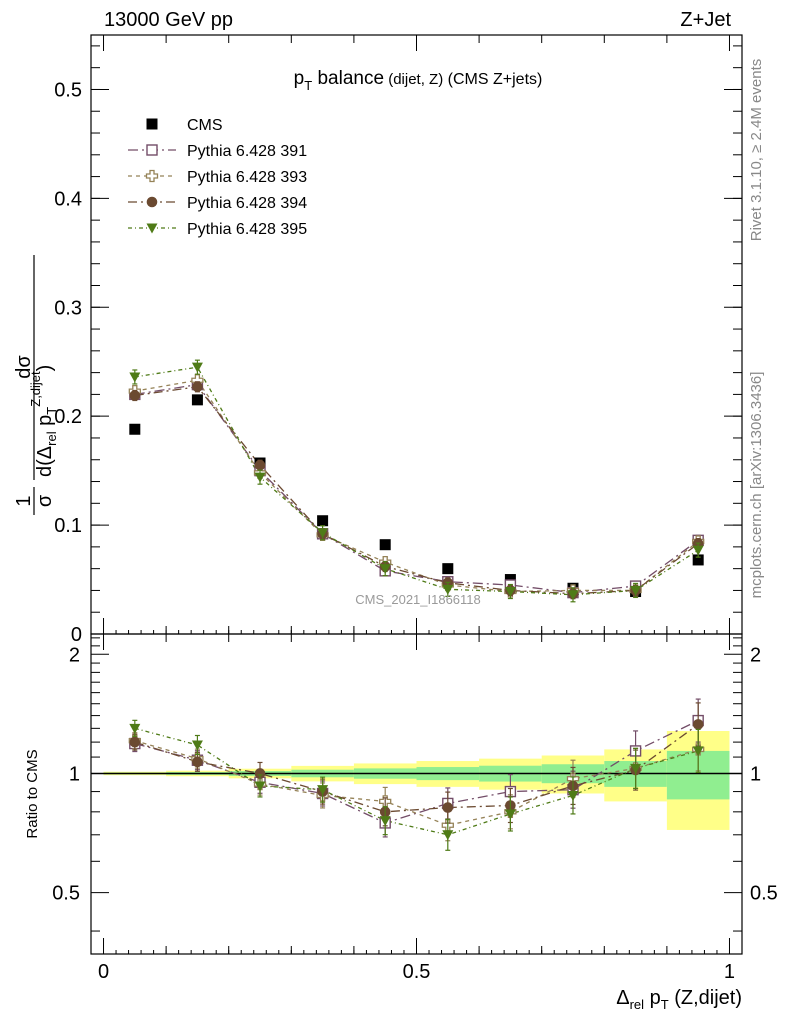 This screenshot has width=786, height=1024. I want to click on x-axis-label: Δrel pT (Z,dijet), so click(679, 999).